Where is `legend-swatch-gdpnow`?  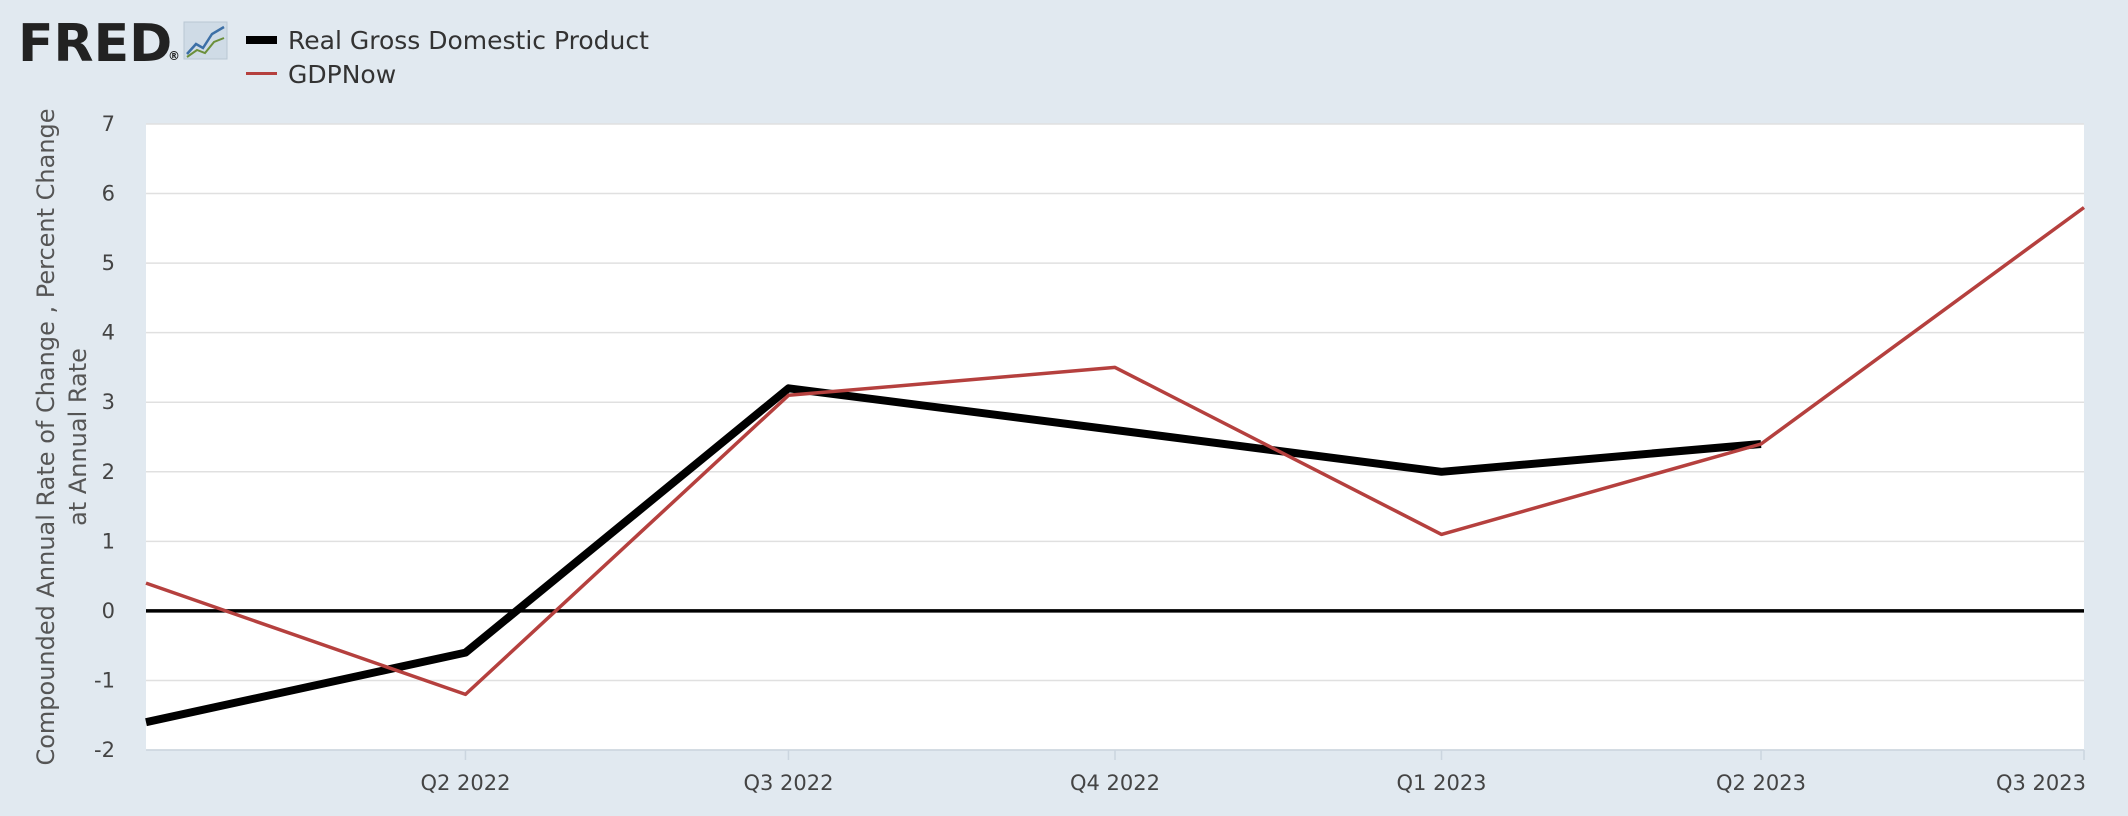
legend-swatch-gdpnow is located at coordinates (261, 73).